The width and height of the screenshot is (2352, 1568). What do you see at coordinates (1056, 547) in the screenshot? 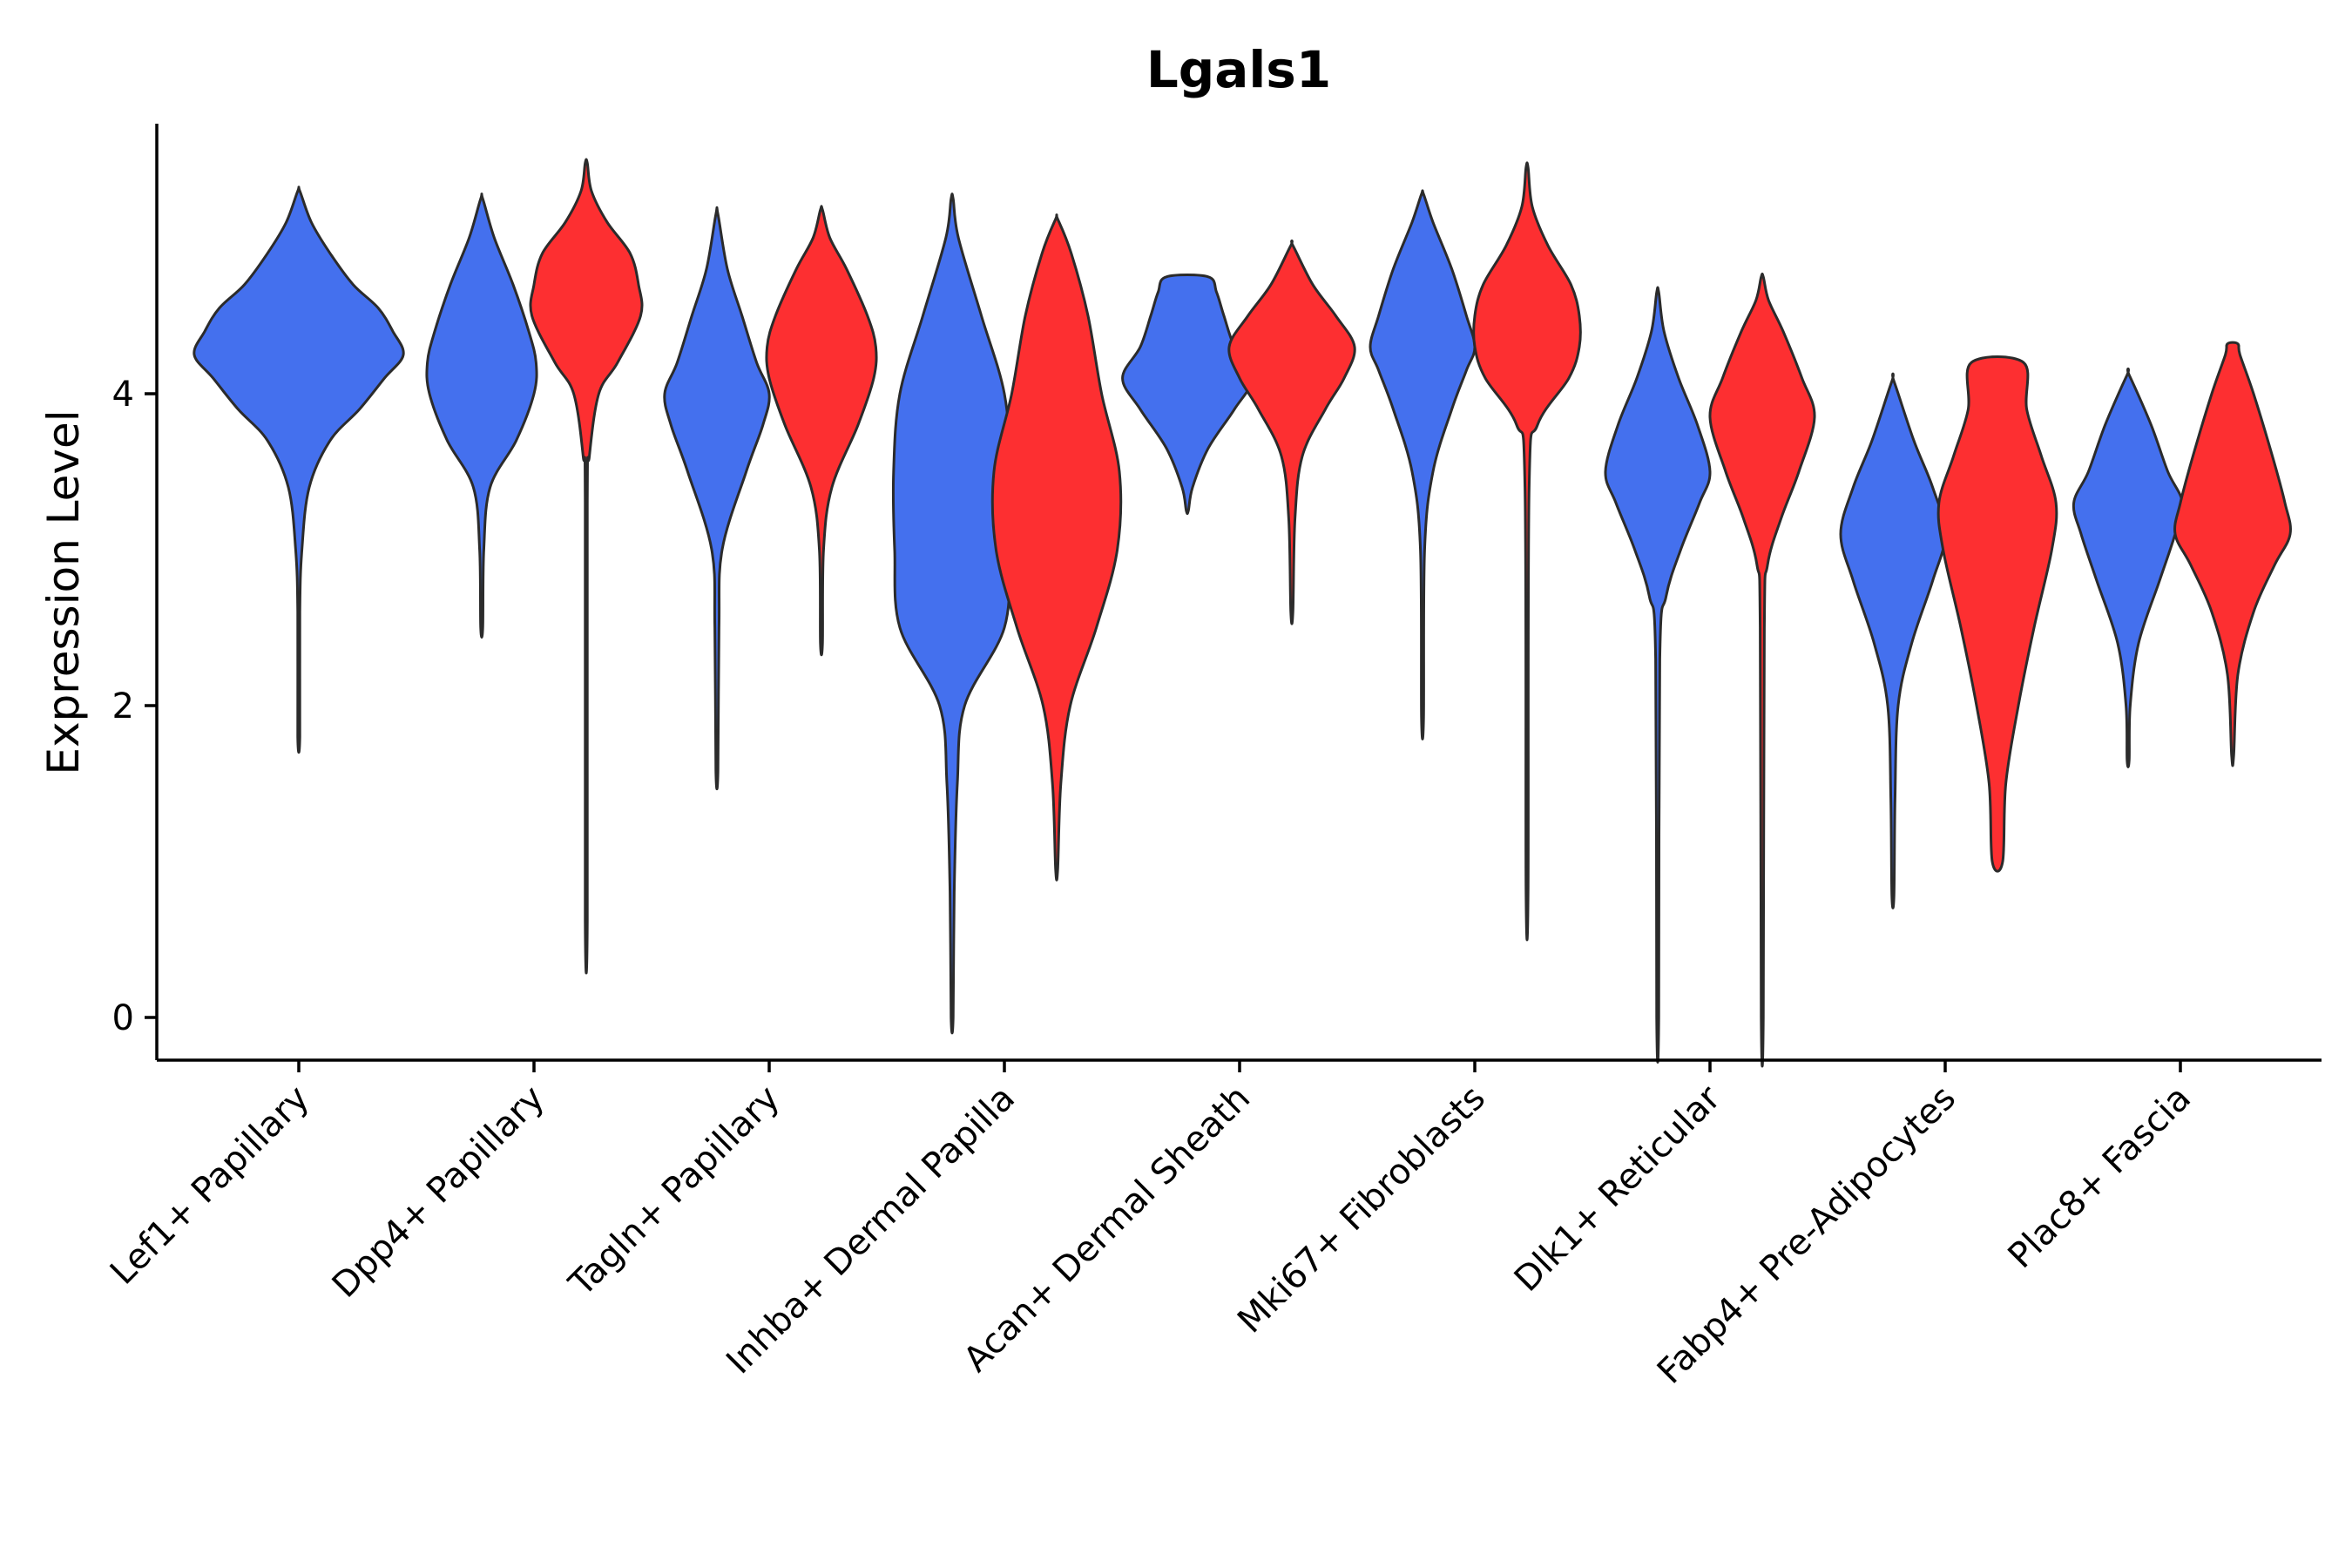
I see `violin-inhba-dermal-papilla-red` at bounding box center [1056, 547].